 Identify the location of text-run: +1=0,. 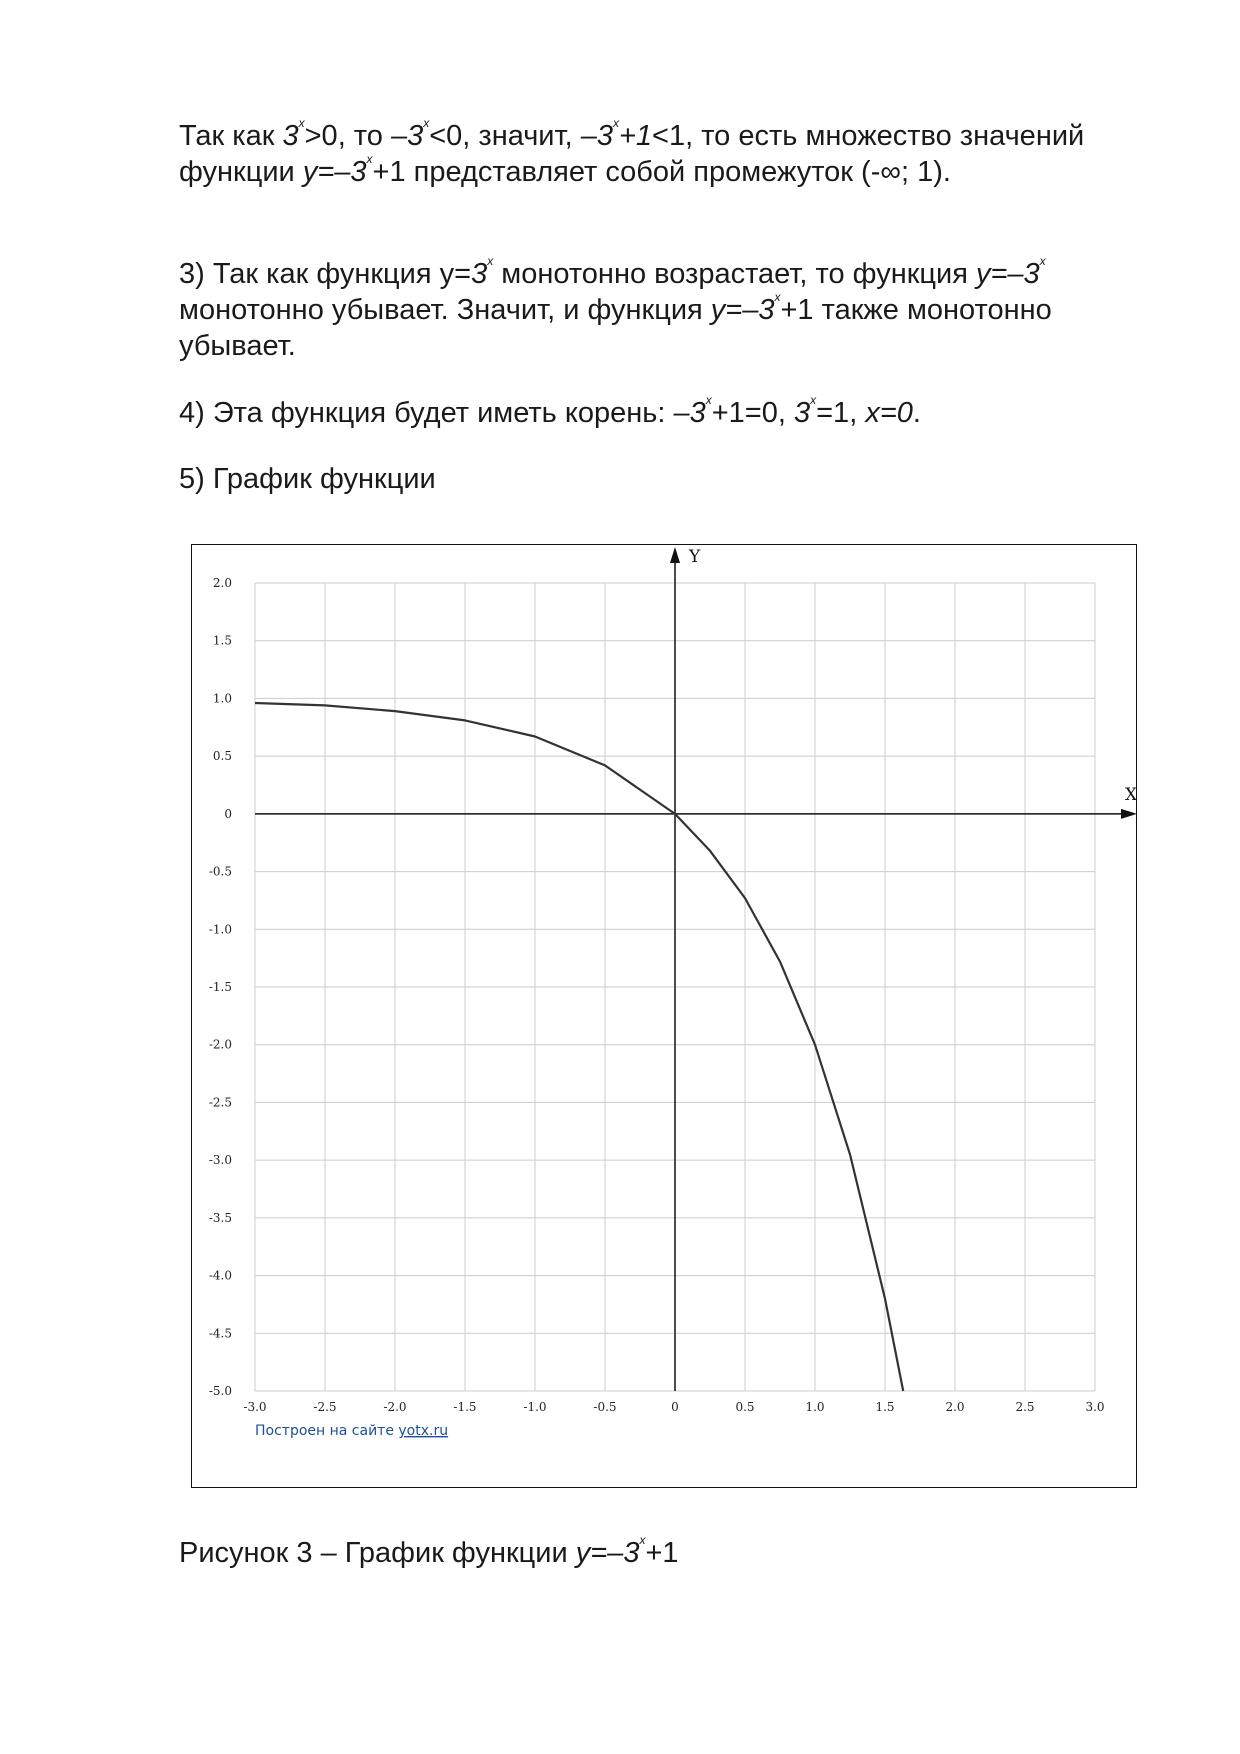
(752, 413).